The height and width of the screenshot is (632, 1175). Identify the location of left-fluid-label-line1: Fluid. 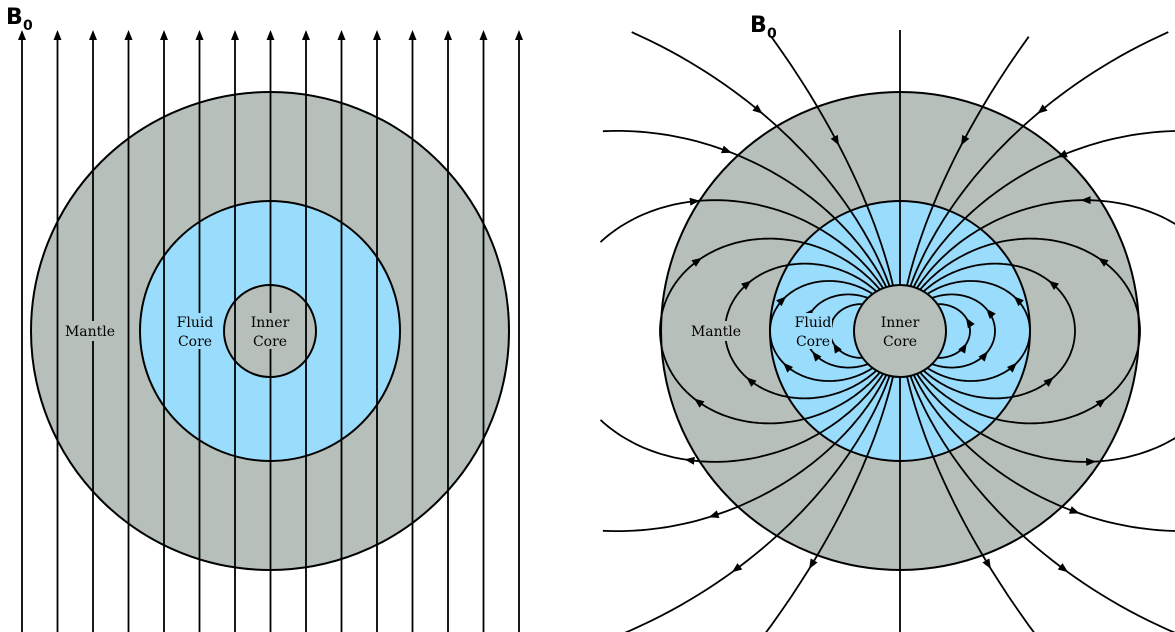
(195, 323).